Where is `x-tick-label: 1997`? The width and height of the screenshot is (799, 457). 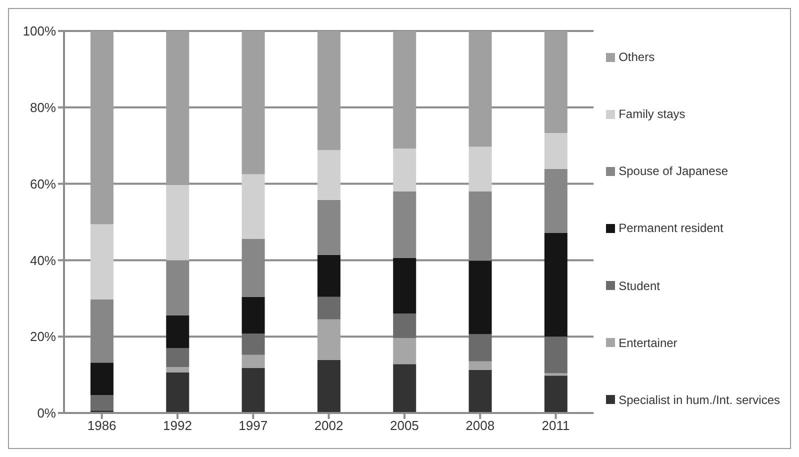 x-tick-label: 1997 is located at coordinates (253, 426).